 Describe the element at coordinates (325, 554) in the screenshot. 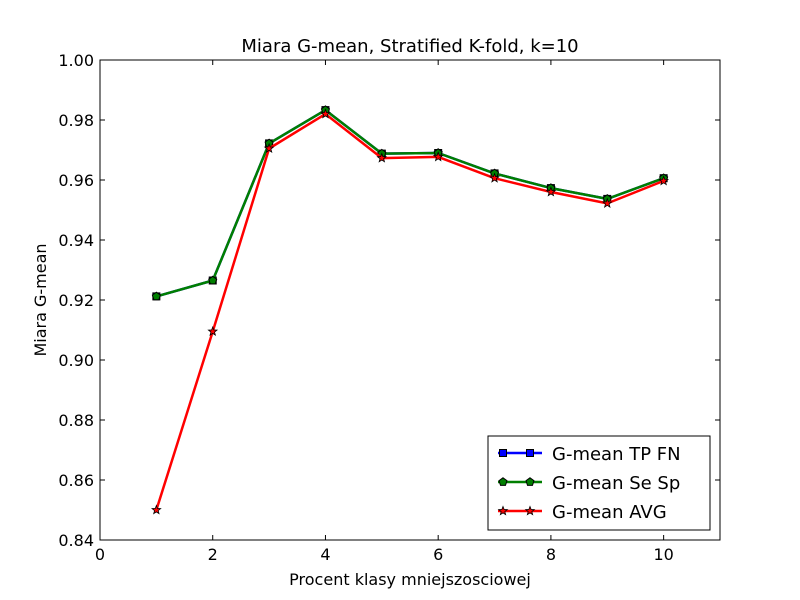

I see `x-tick-label: 4` at that location.